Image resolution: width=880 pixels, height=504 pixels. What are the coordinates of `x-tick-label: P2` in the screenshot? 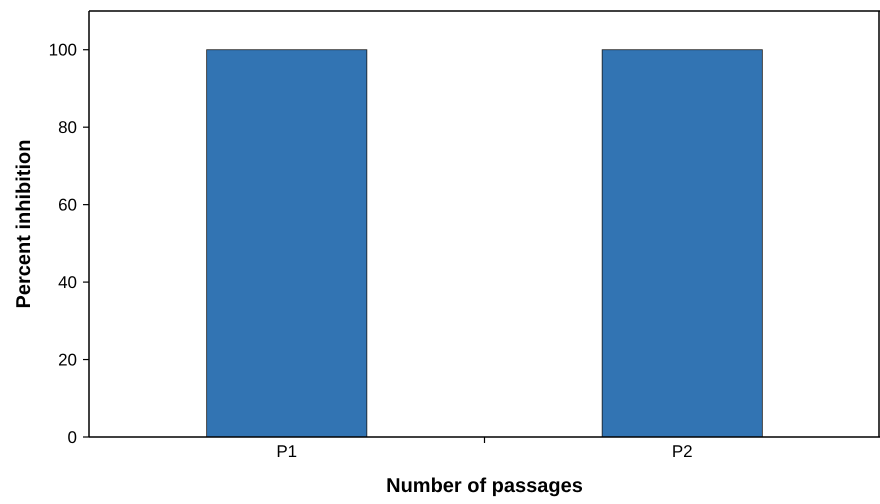 It's located at (682, 451).